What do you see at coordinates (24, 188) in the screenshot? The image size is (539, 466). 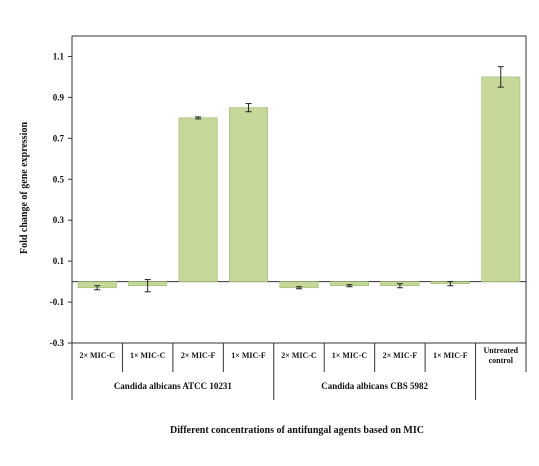 I see `y-axis-title: Fold change of gene expression` at bounding box center [24, 188].